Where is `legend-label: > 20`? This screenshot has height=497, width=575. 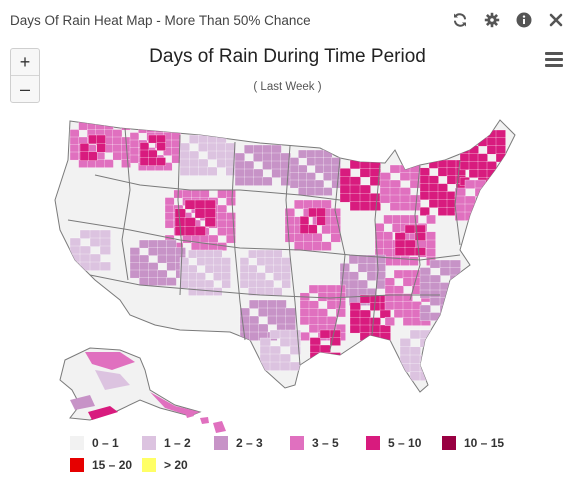 legend-label: > 20 is located at coordinates (176, 465).